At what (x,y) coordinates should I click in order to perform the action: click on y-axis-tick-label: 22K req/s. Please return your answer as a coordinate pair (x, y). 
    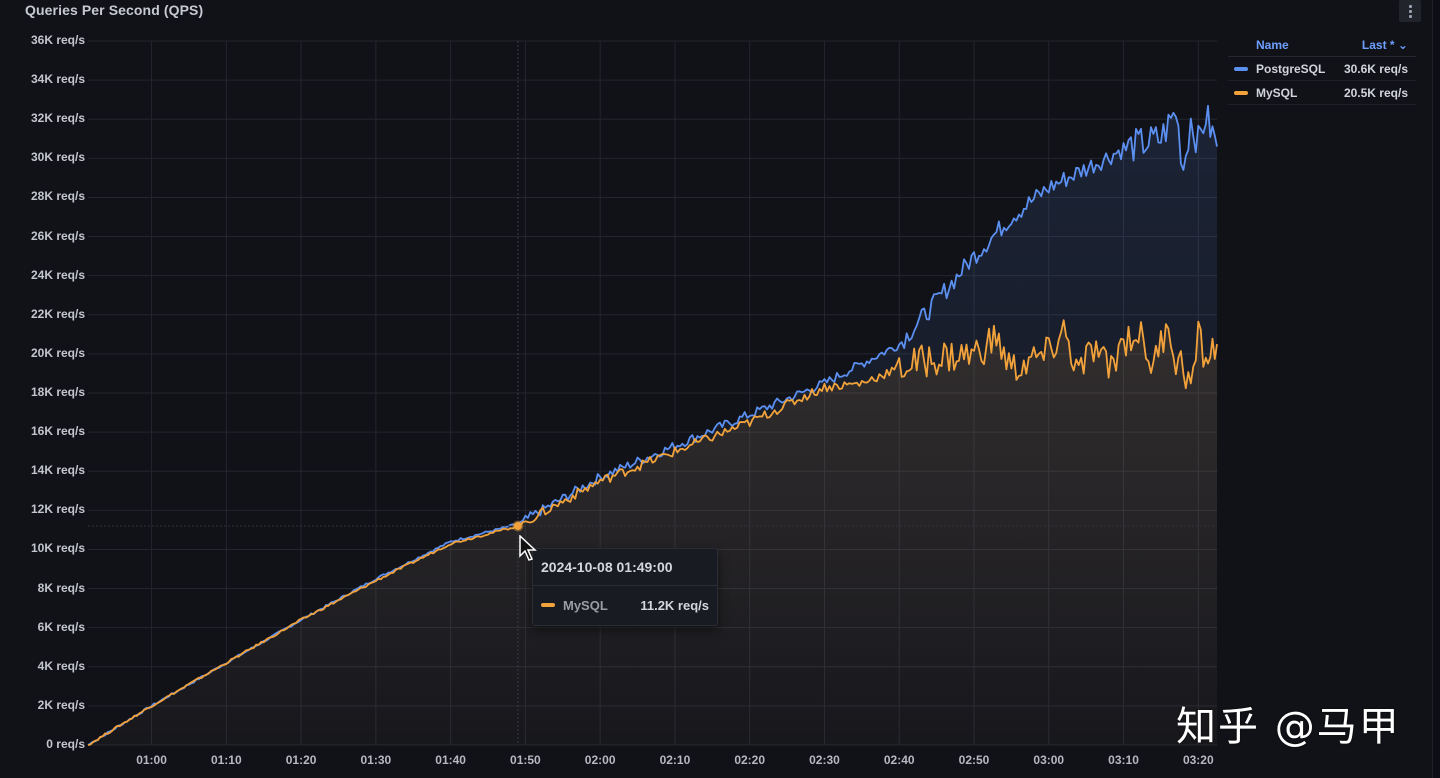
    Looking at the image, I should click on (57, 313).